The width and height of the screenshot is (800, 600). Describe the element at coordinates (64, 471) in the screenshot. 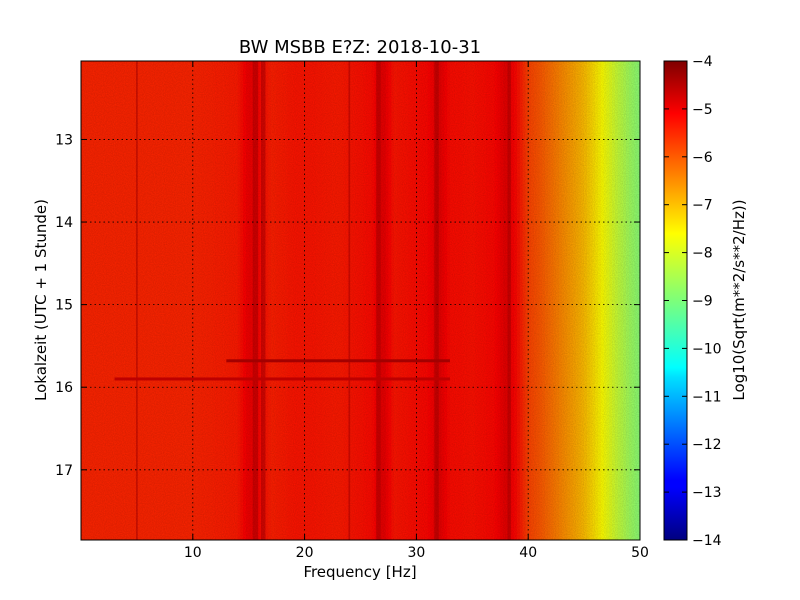

I see `y-tick-label: 17` at that location.